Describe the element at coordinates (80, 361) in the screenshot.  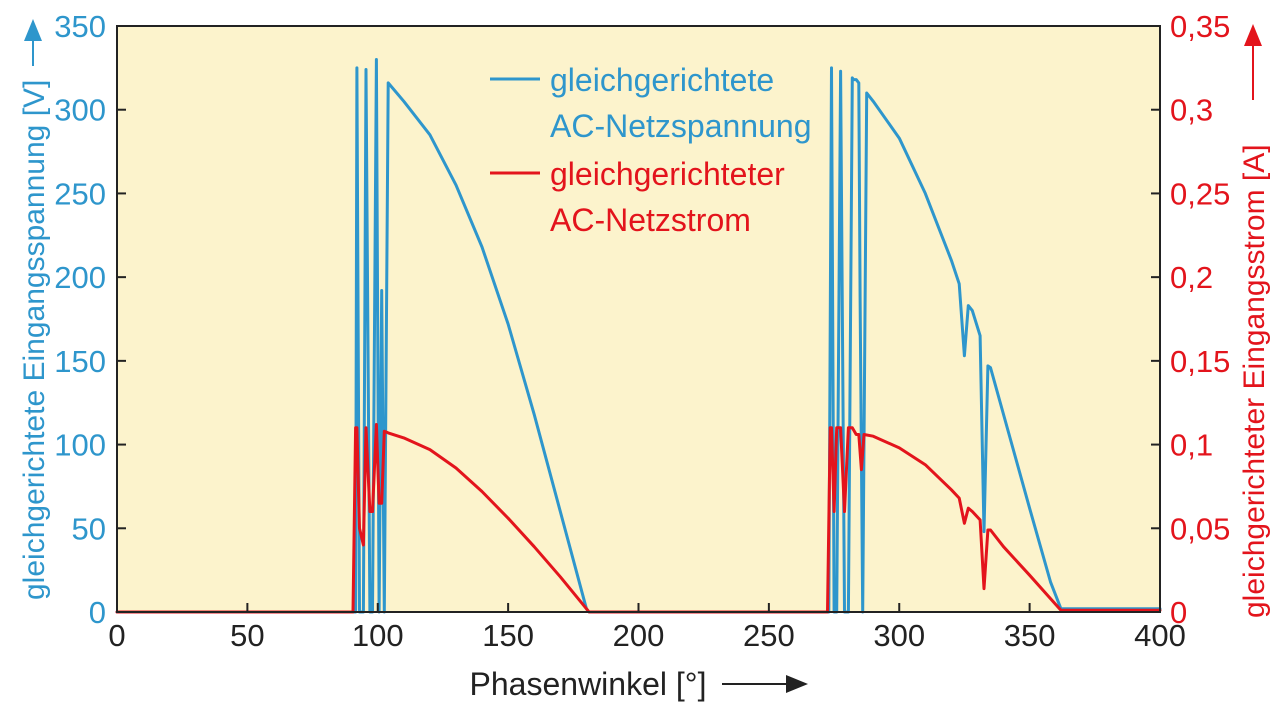
I see `y-left-tick-label: 150` at that location.